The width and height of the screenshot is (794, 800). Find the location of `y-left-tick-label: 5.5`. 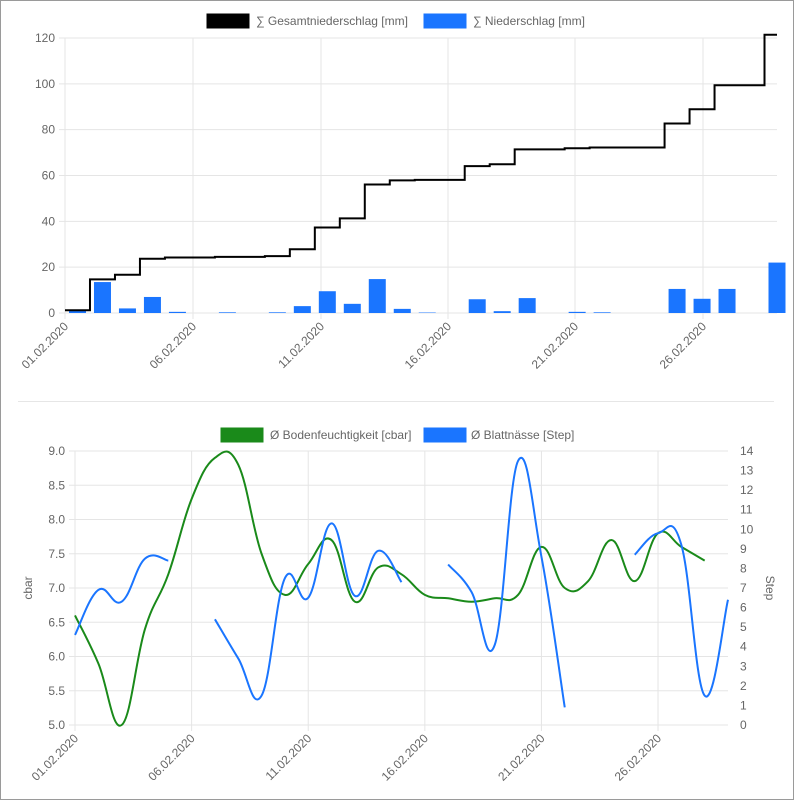

y-left-tick-label: 5.5 is located at coordinates (56, 691).